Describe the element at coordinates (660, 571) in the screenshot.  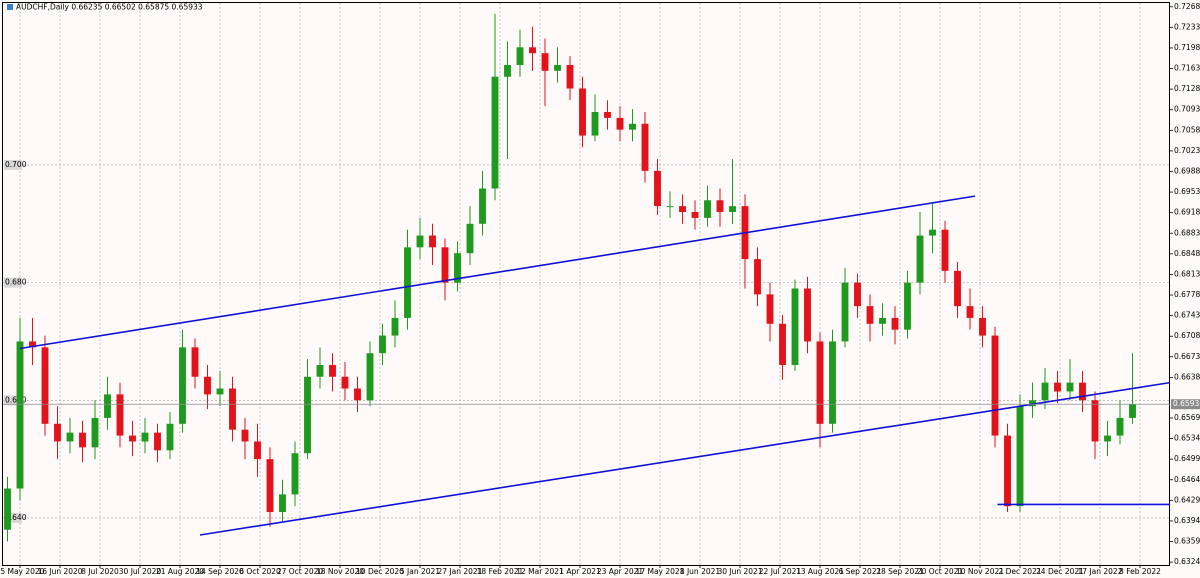
I see `x-tick-label: 17 May 2021` at that location.